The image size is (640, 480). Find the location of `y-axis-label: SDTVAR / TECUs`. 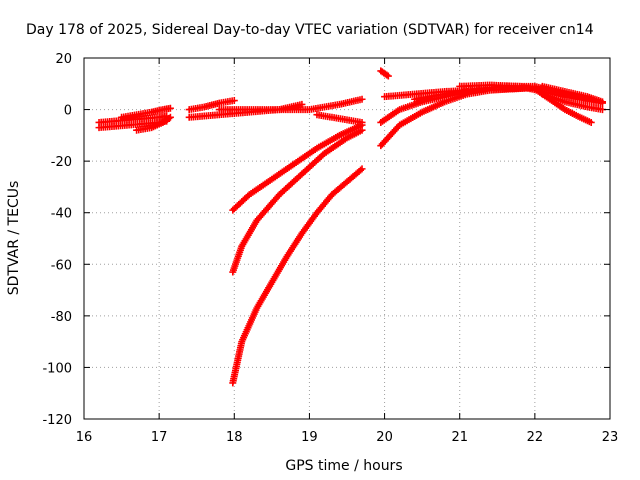

y-axis-label: SDTVAR / TECUs is located at coordinates (14, 238).